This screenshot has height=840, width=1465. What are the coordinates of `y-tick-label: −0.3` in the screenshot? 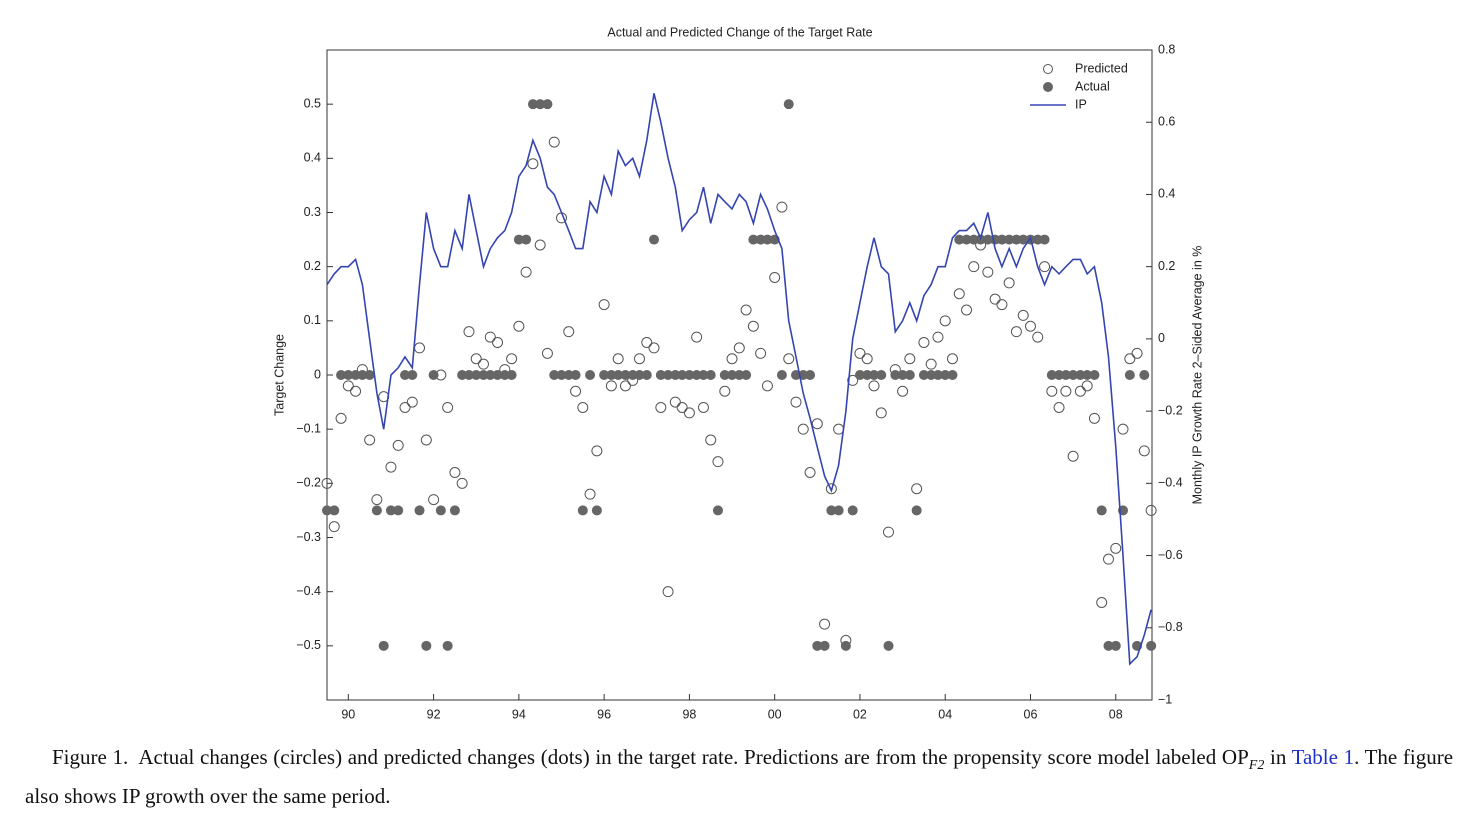 It's located at (308, 537).